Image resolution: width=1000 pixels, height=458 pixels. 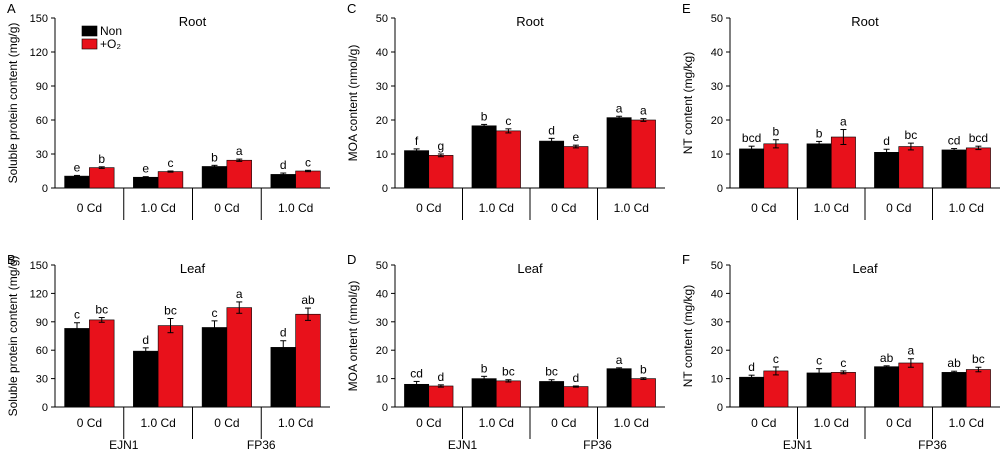 I want to click on y-axis-label: Soluble protein content (mg/g), so click(x=13, y=336).